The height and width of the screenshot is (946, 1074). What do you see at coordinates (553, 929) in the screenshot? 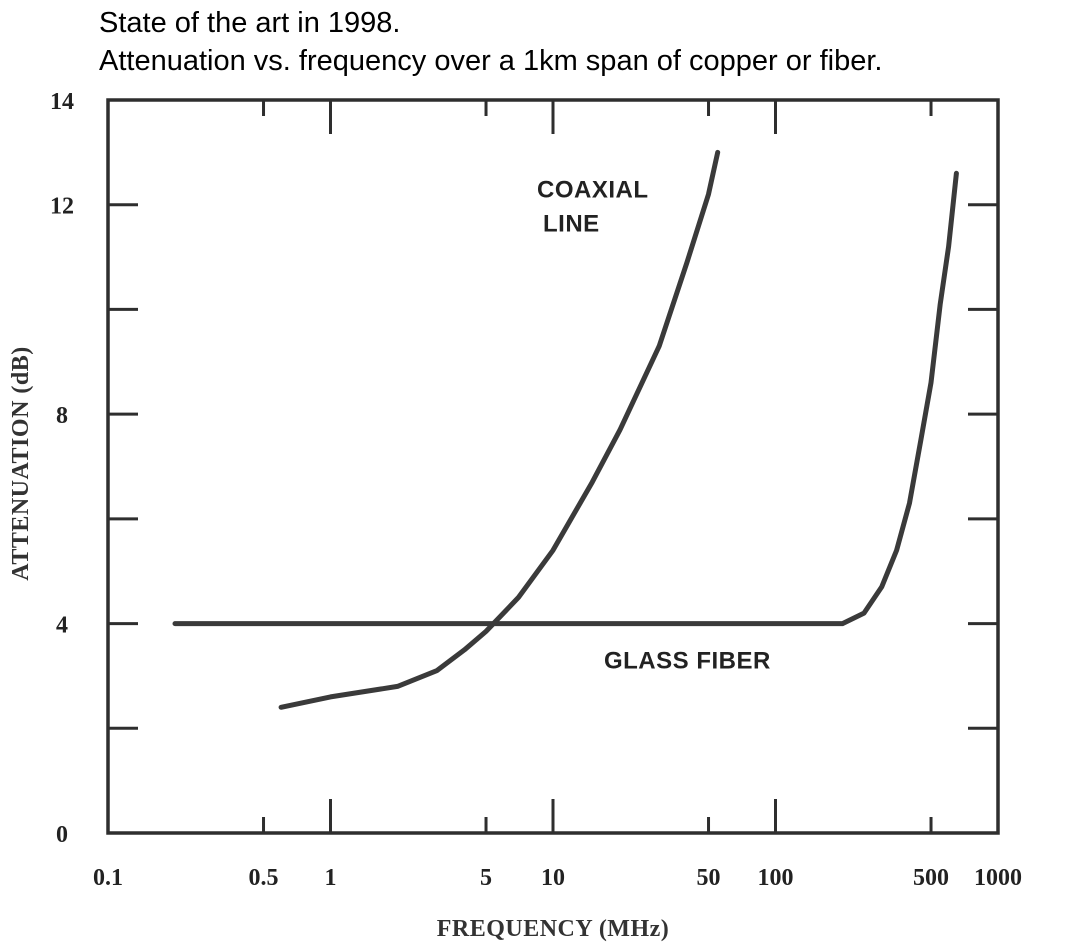
I see `x-axis-title: FREQUENCY (MHz)` at bounding box center [553, 929].